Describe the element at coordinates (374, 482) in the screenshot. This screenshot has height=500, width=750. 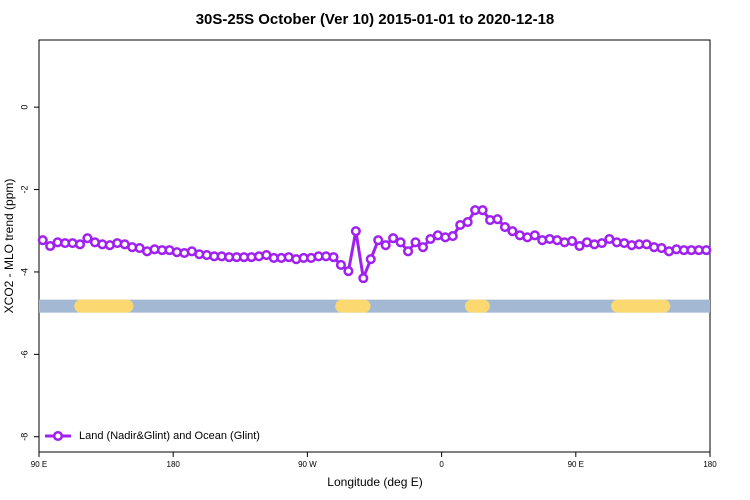
I see `x-axis-label: Longitude (deg E)` at that location.